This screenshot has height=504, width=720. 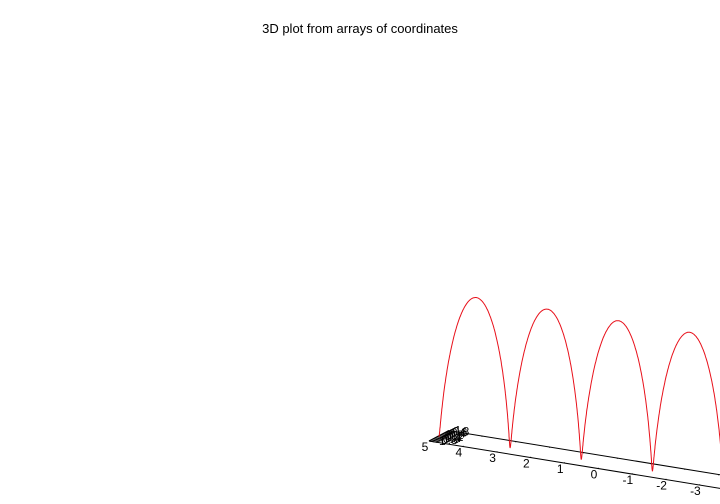 What do you see at coordinates (594, 475) in the screenshot?
I see `x-tick-label: 0` at bounding box center [594, 475].